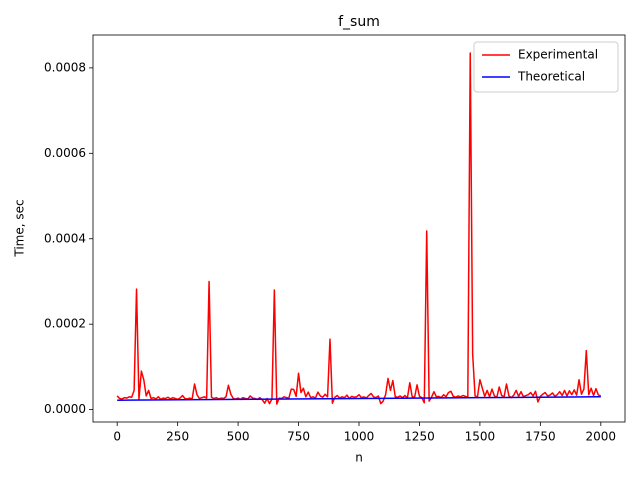 The height and width of the screenshot is (480, 640). Describe the element at coordinates (558, 55) in the screenshot. I see `legend-label: Experimental` at that location.